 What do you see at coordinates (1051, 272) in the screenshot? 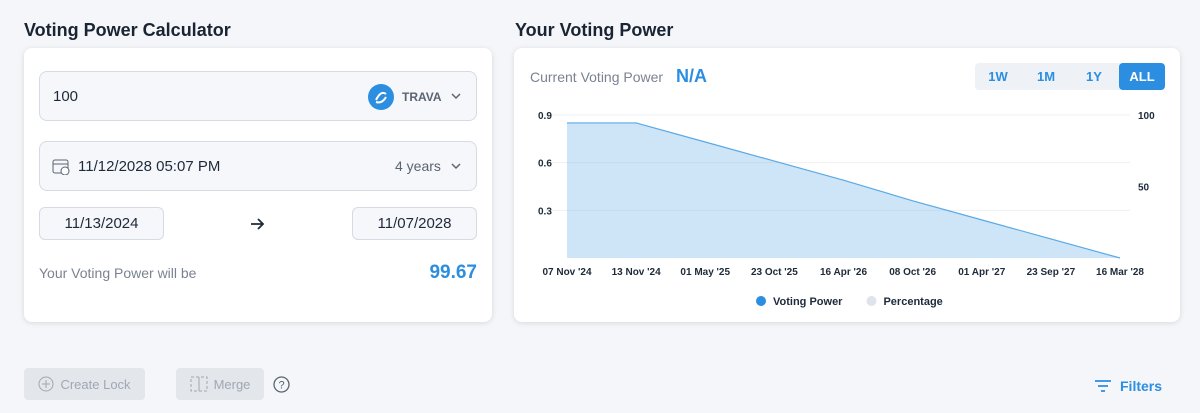
I see `x-tick-label: 23 Sep '27` at bounding box center [1051, 272].